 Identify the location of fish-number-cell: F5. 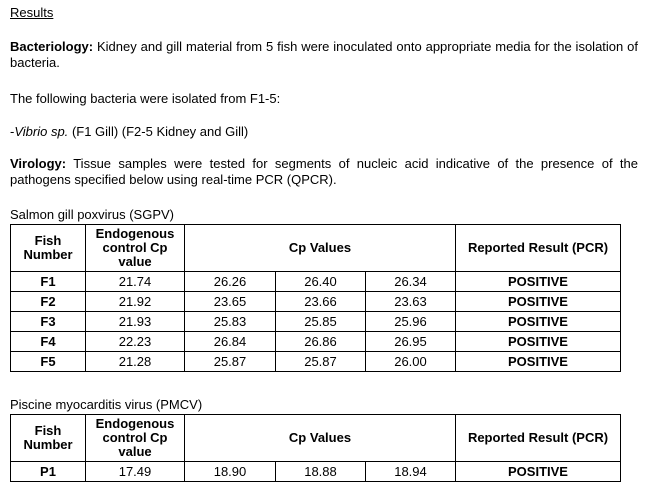
(48, 361).